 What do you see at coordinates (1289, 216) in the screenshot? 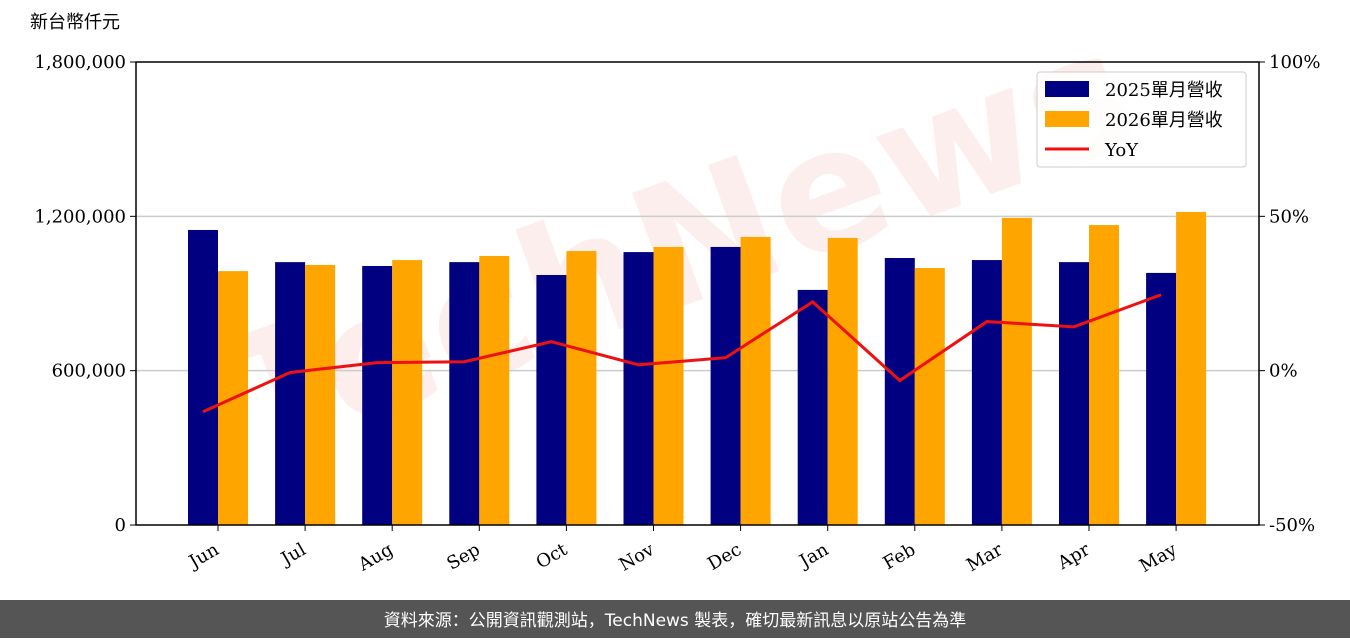
I see `y2-tick-label: 50%` at bounding box center [1289, 216].